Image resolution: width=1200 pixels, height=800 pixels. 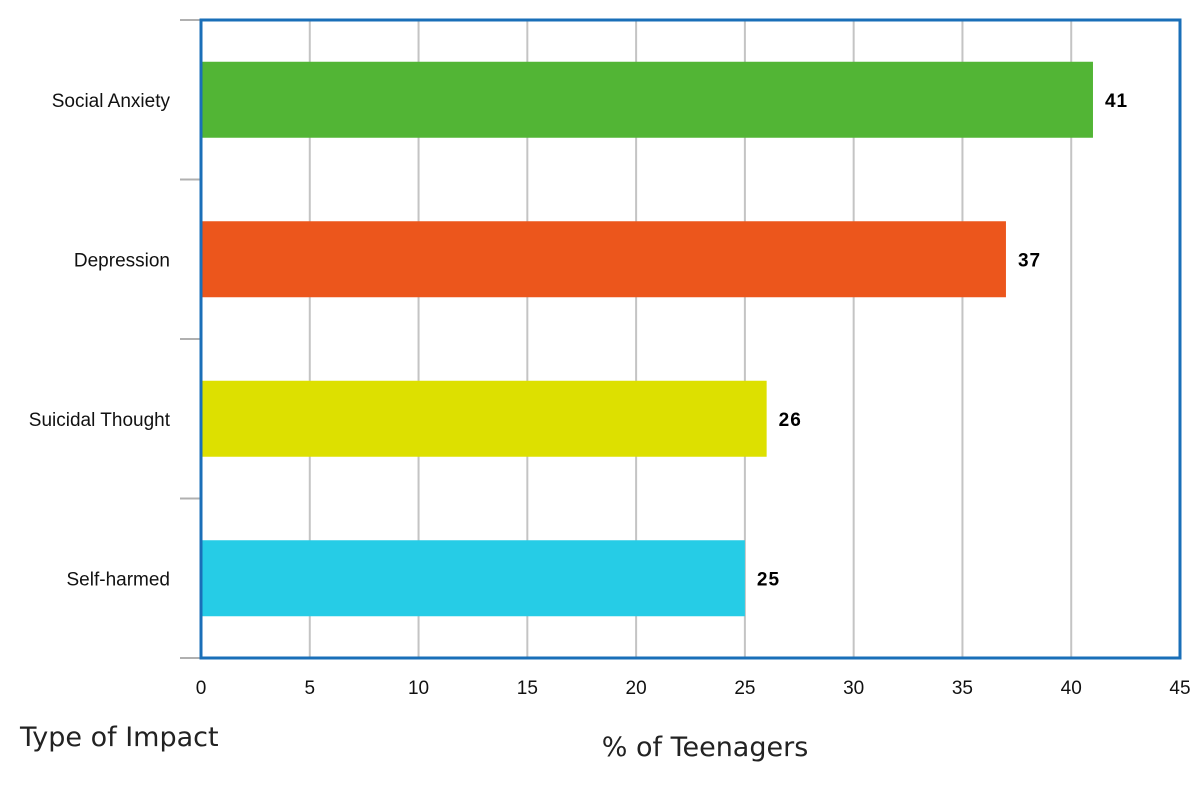 What do you see at coordinates (100, 420) in the screenshot?
I see `category-label: Suicidal Thought` at bounding box center [100, 420].